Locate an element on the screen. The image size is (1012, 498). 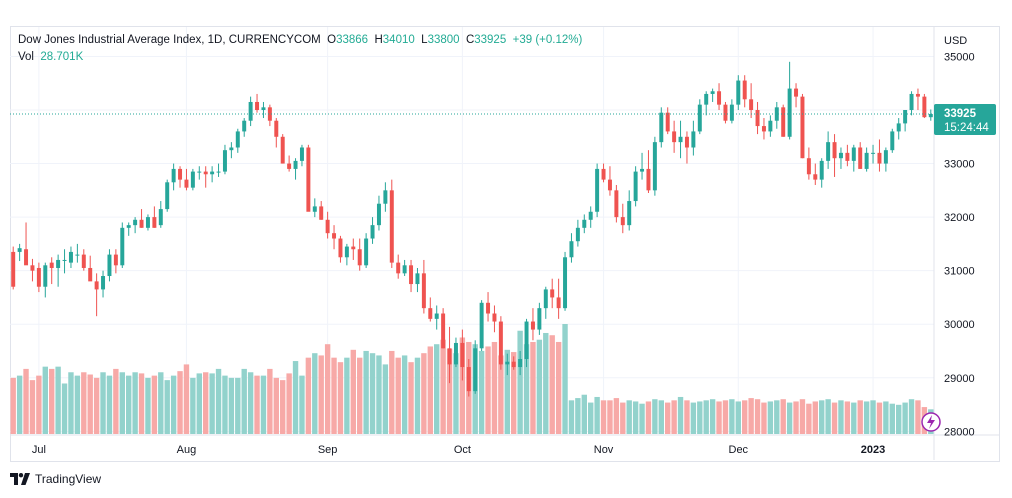
close-value: 33925 is located at coordinates (490, 40).